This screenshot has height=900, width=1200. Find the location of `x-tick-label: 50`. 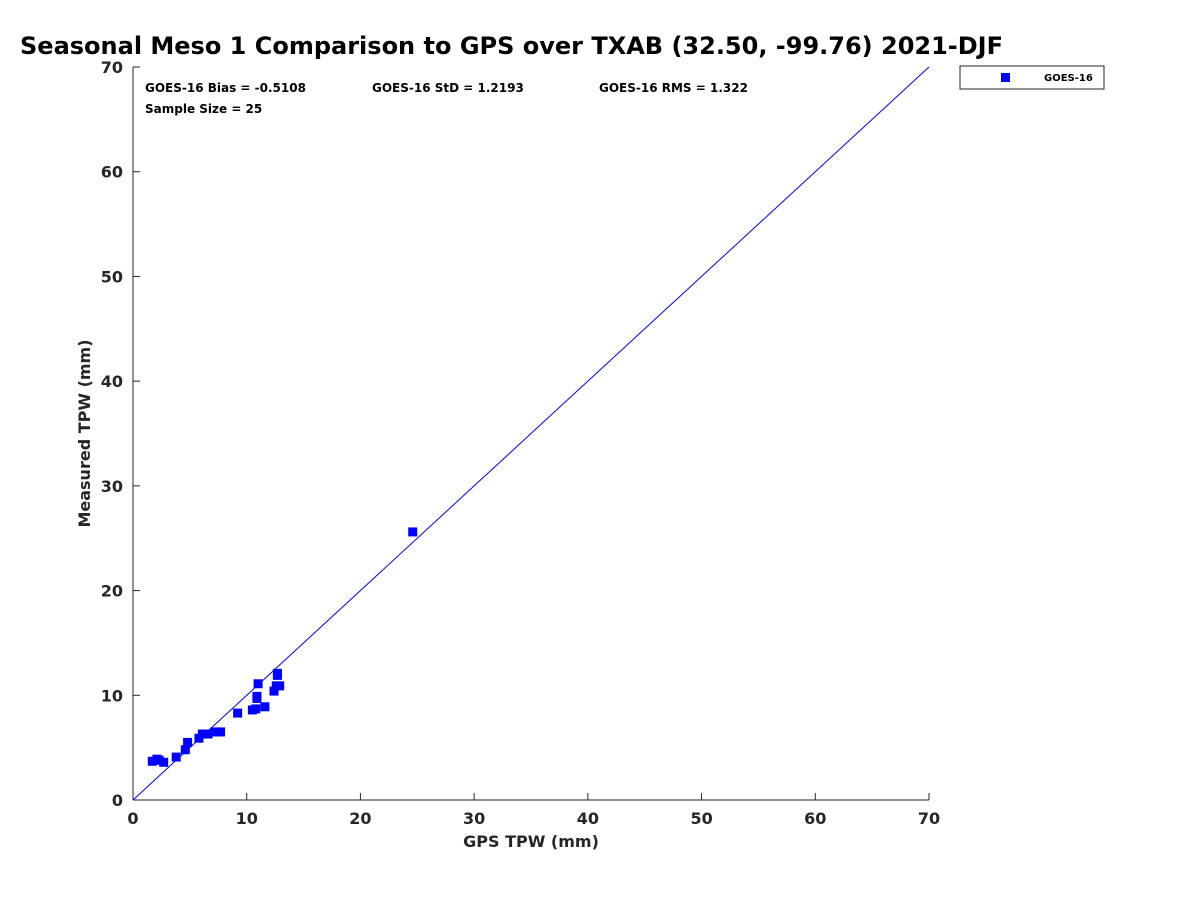

x-tick-label: 50 is located at coordinates (701, 818).